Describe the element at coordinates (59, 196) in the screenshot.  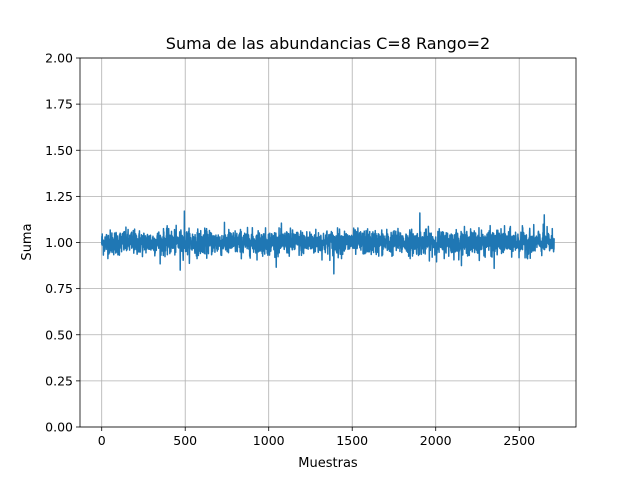
I see `y-tick-label: 1.25` at that location.